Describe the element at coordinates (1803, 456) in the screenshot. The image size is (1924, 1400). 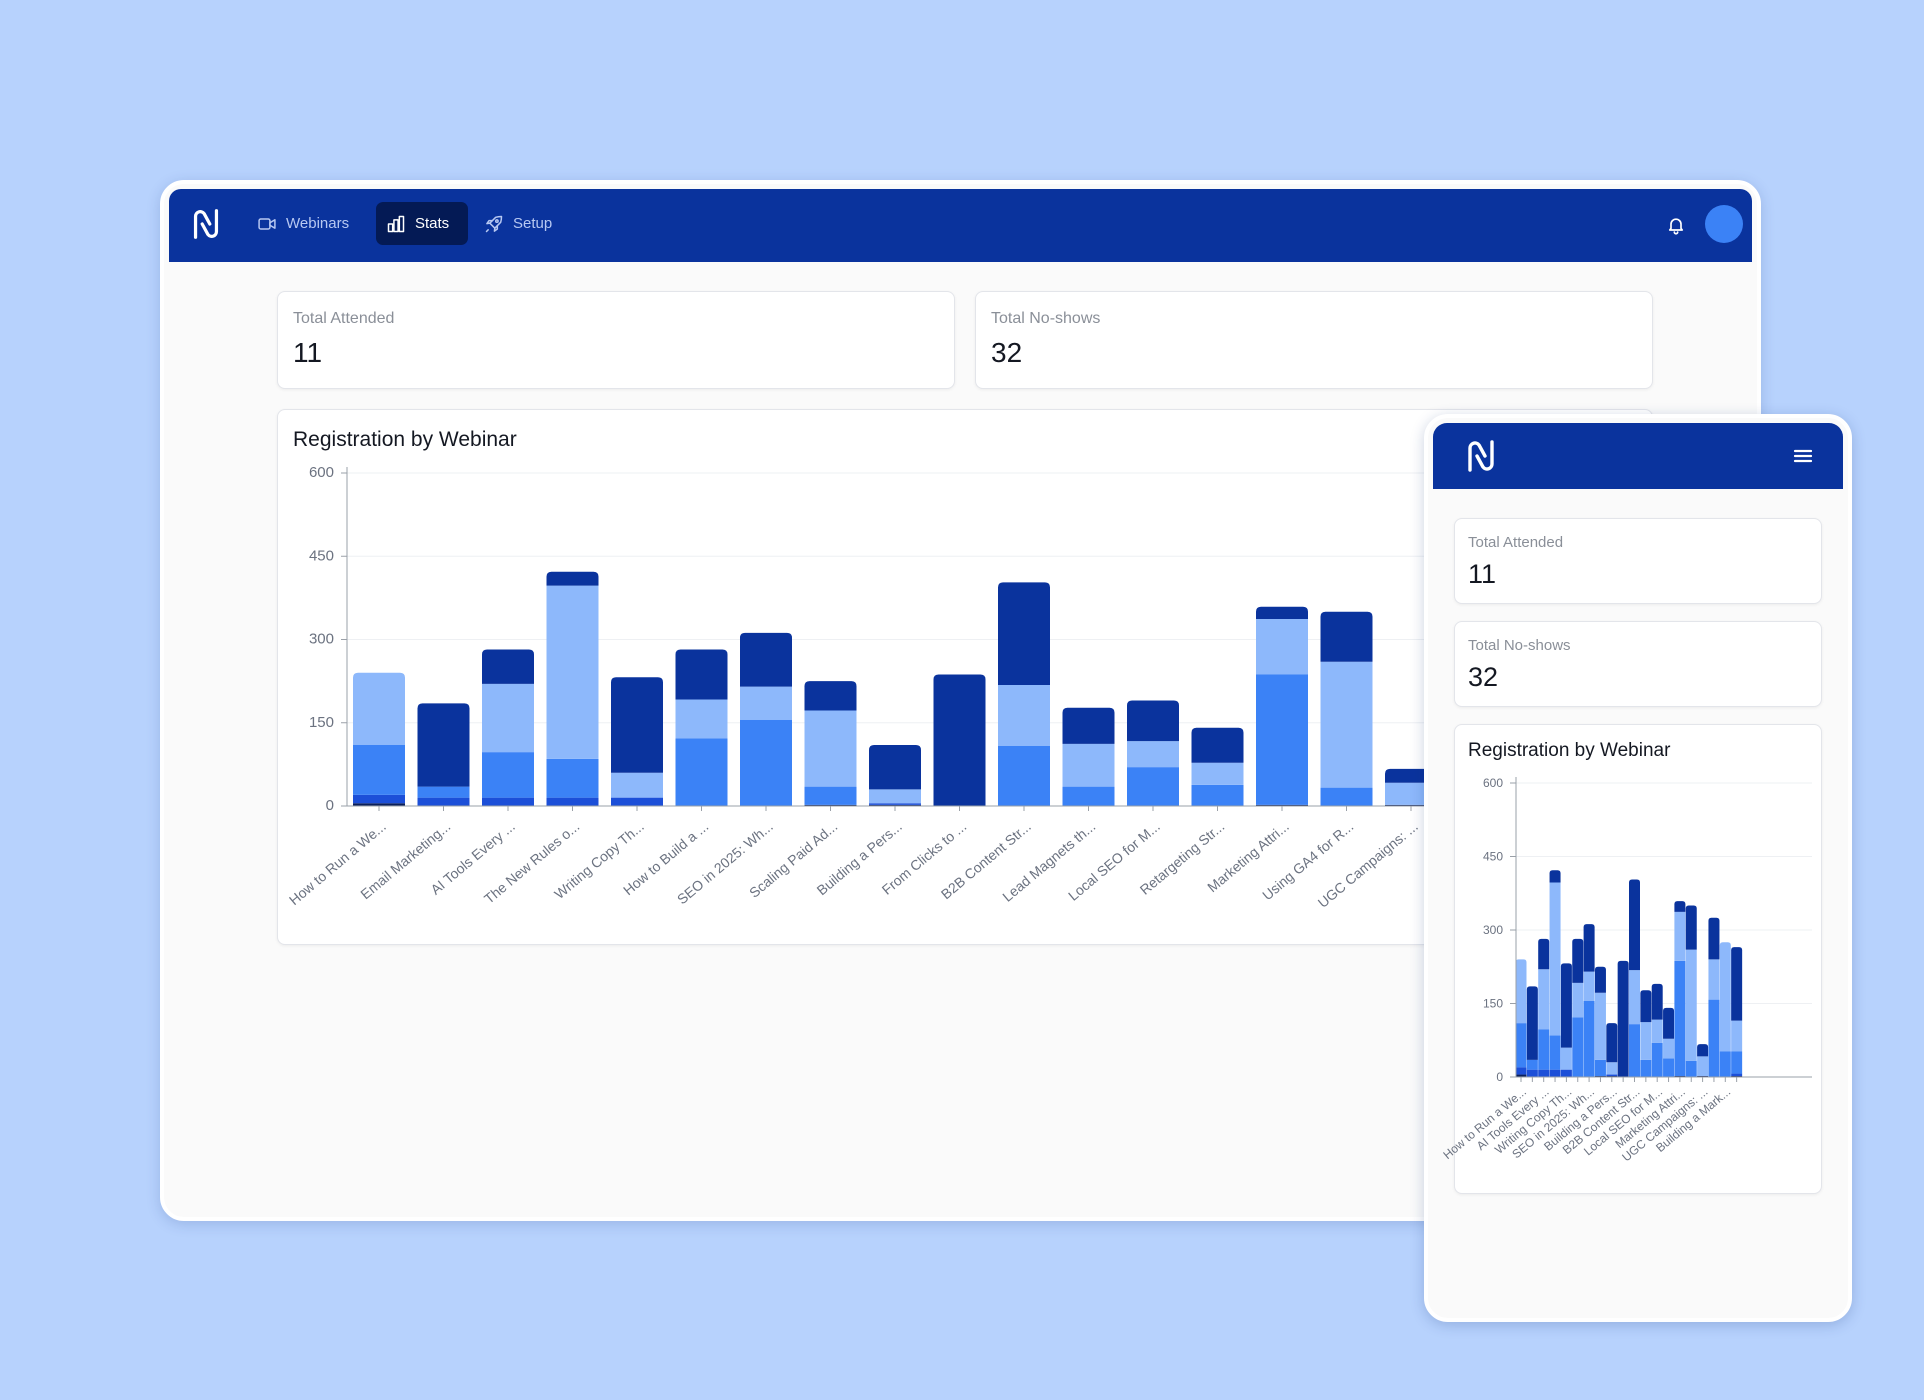
I see `hamburger-menu-icon` at that location.